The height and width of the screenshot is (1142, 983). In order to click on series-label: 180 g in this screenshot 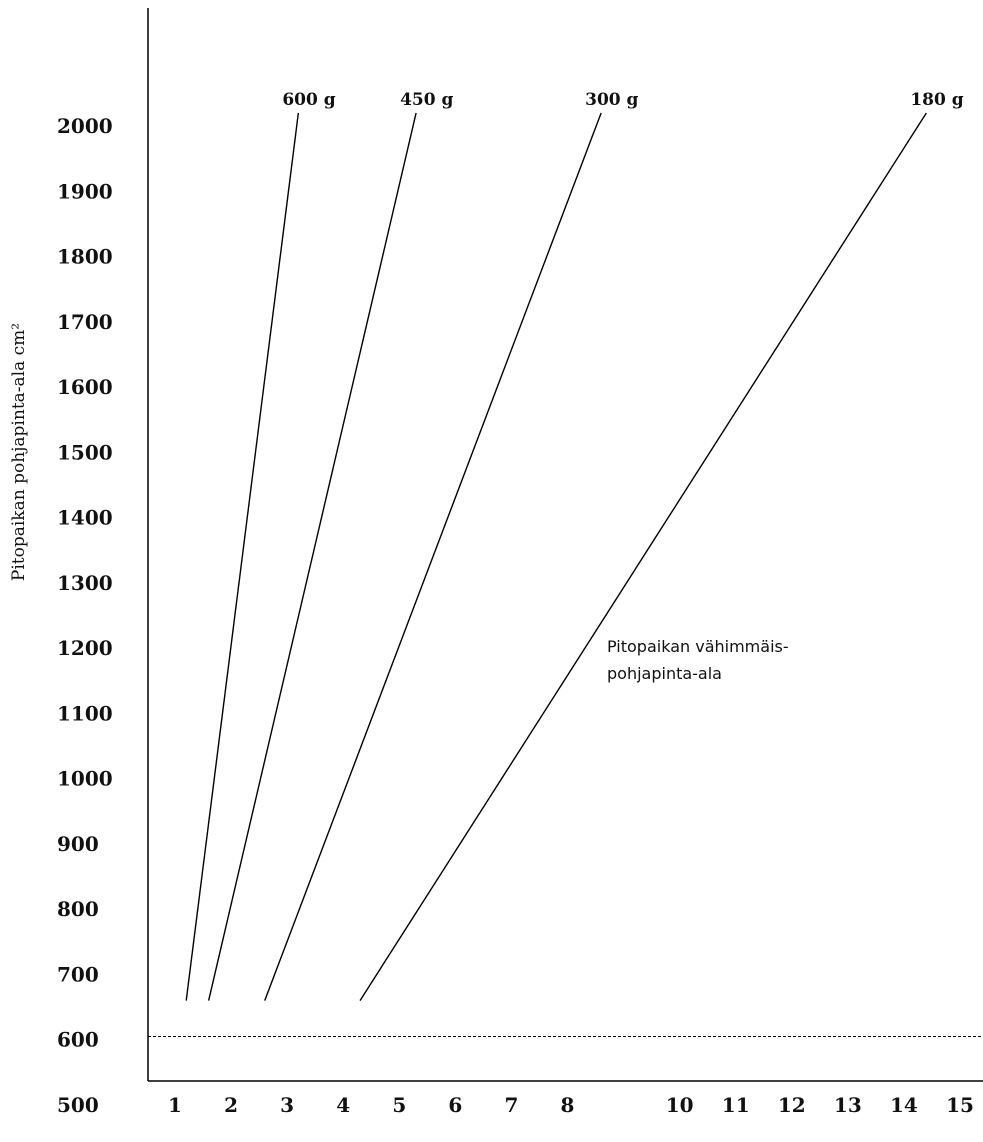, I will do `click(936, 100)`.